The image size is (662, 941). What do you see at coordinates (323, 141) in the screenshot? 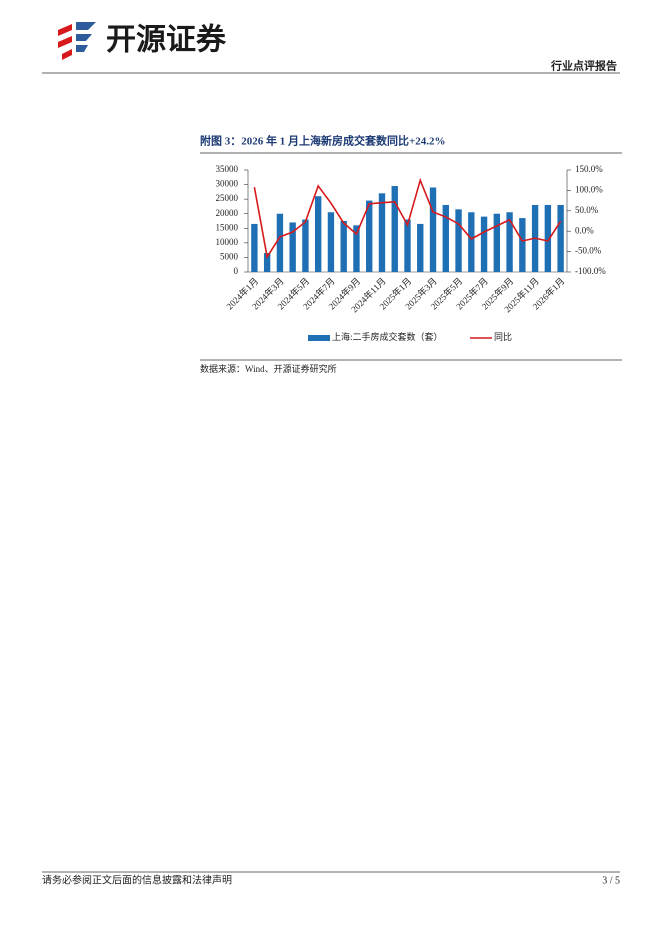
I see `figure-title: 附图 3：2026 年 1 月上海新房成交套数同比+24.2%` at bounding box center [323, 141].